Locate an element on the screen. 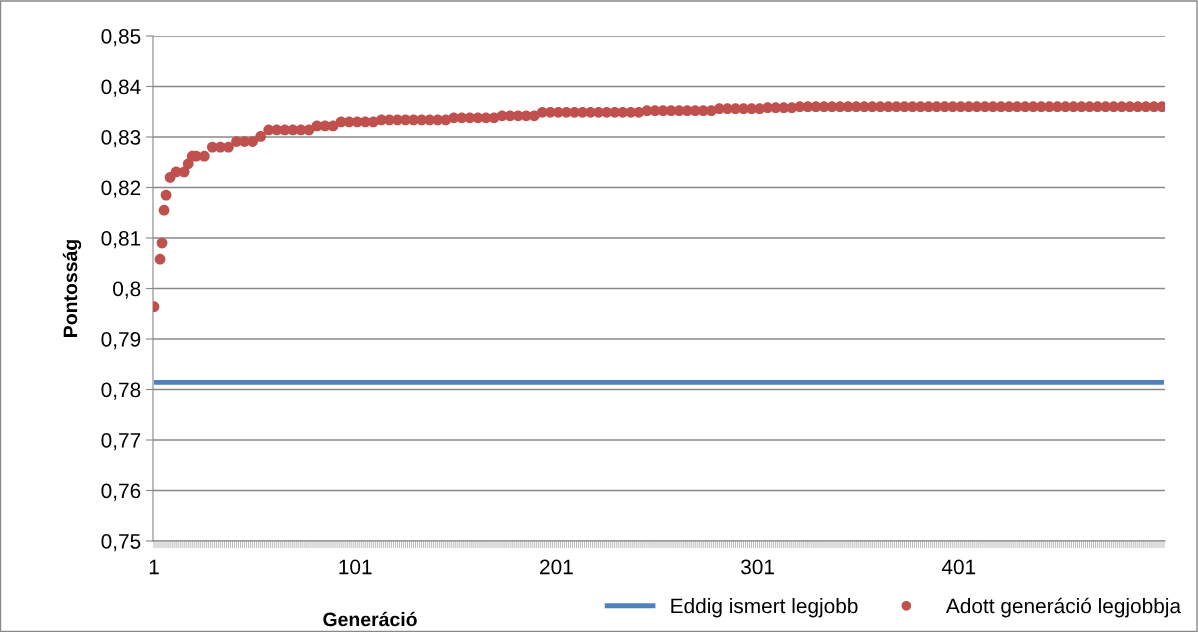 Image resolution: width=1198 pixels, height=632 pixels. legend-label: Eddig ismert legjobb is located at coordinates (764, 608).